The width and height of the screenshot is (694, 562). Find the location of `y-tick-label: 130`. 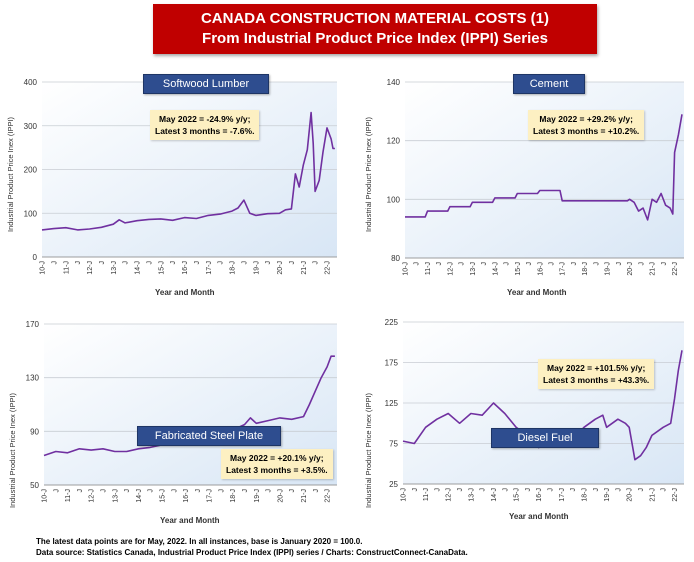

y-tick-label: 130 is located at coordinates (33, 378).